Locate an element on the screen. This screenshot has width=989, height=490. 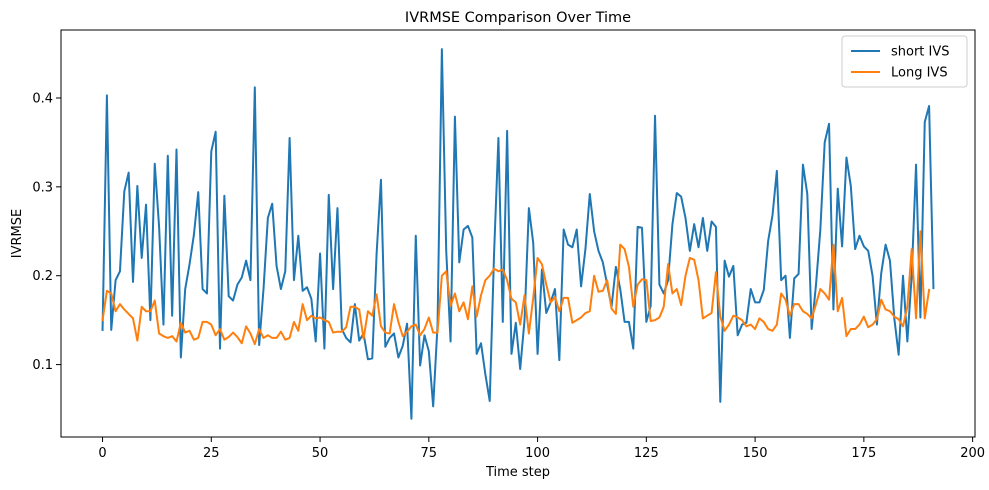
y-tick-label: 0.2 is located at coordinates (42, 276).